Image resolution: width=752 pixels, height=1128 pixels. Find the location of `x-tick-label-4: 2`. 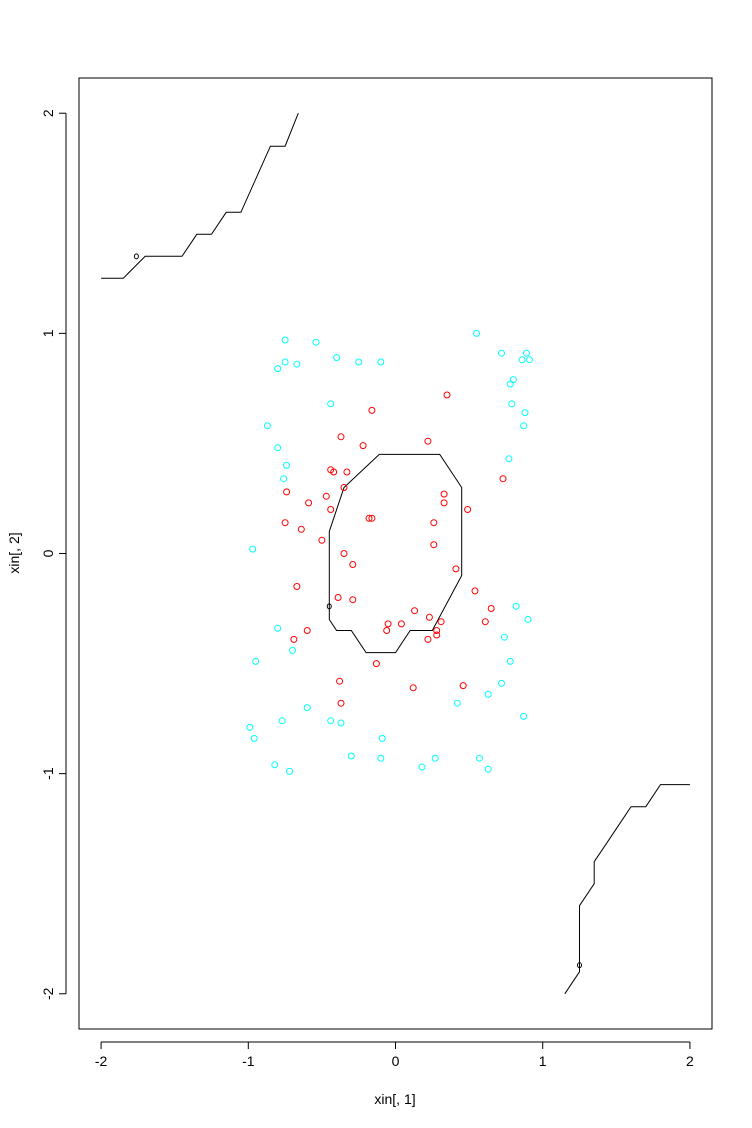

x-tick-label-4: 2 is located at coordinates (690, 1061).